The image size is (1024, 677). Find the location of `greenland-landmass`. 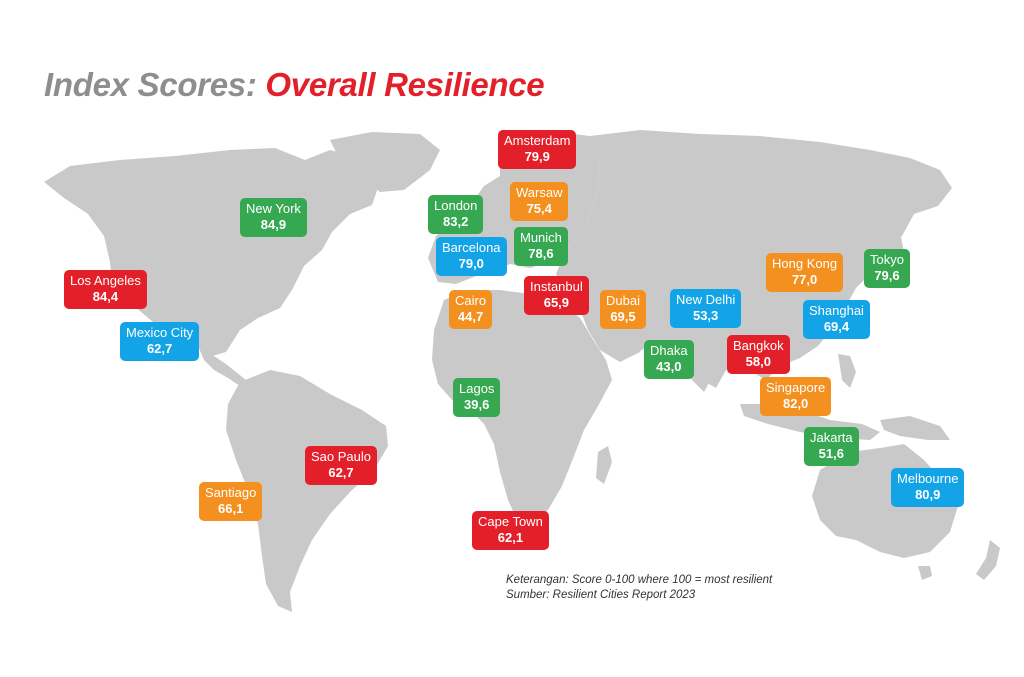

greenland-landmass is located at coordinates (385, 162).